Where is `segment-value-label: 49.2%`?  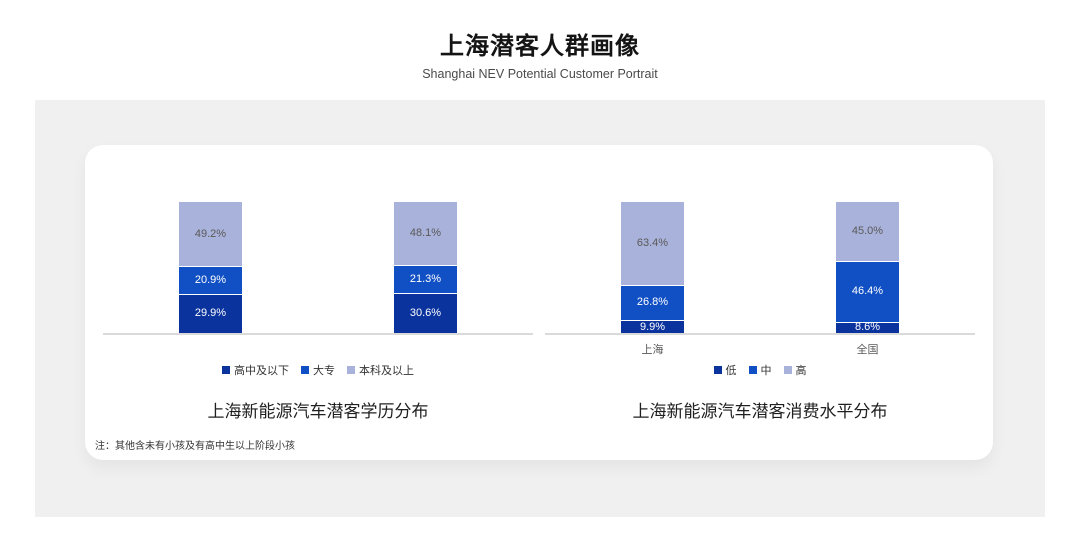
segment-value-label: 49.2% is located at coordinates (210, 233).